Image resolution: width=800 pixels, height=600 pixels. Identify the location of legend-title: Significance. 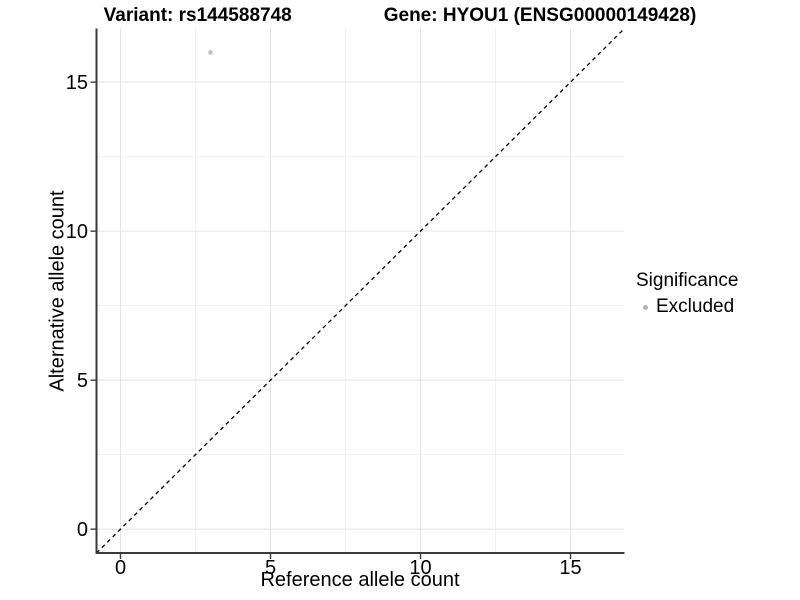
(687, 280).